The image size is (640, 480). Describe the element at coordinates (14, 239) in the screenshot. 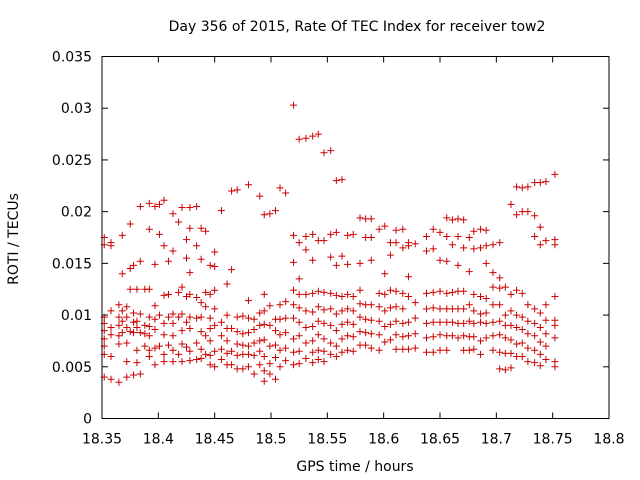

I see `y-axis-label: ROTI / TECUs` at that location.